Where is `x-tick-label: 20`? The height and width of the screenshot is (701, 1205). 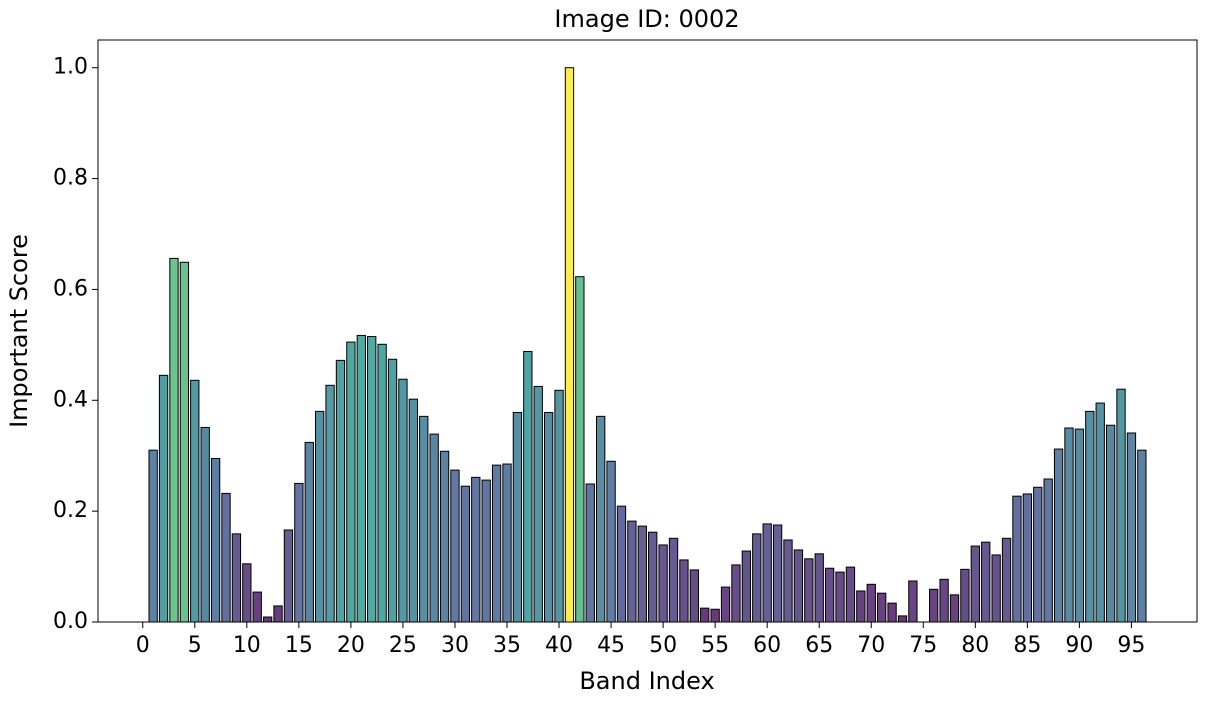
x-tick-label: 20 is located at coordinates (351, 645).